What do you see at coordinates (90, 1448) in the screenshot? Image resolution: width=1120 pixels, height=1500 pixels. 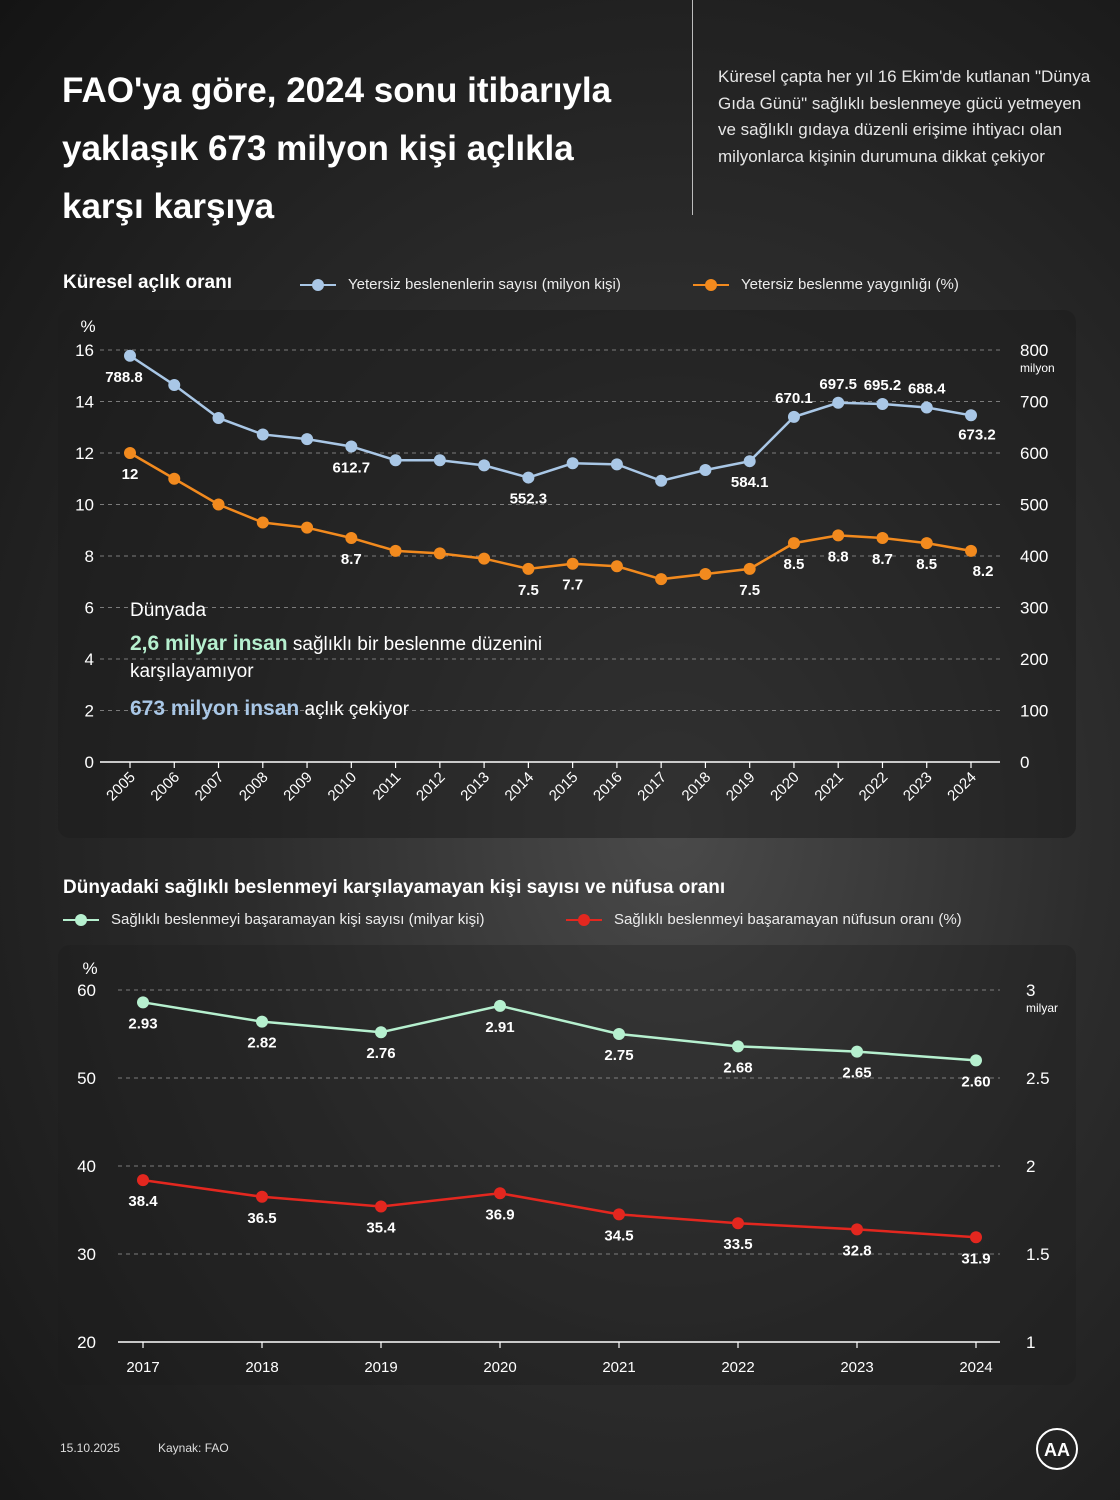 I see `footer-date: 15.10.2025` at bounding box center [90, 1448].